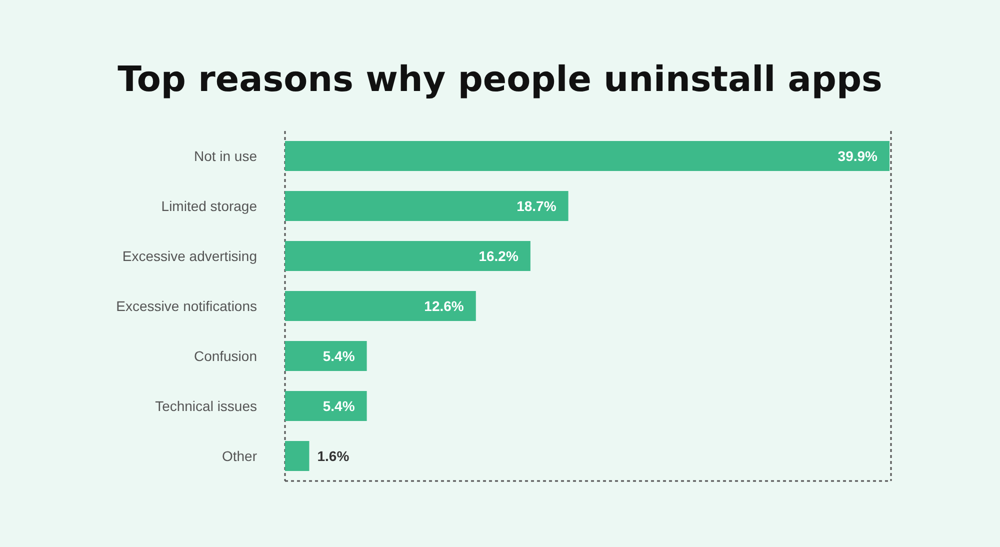 The width and height of the screenshot is (1000, 547). Describe the element at coordinates (444, 306) in the screenshot. I see `data-label: 12.6%` at that location.